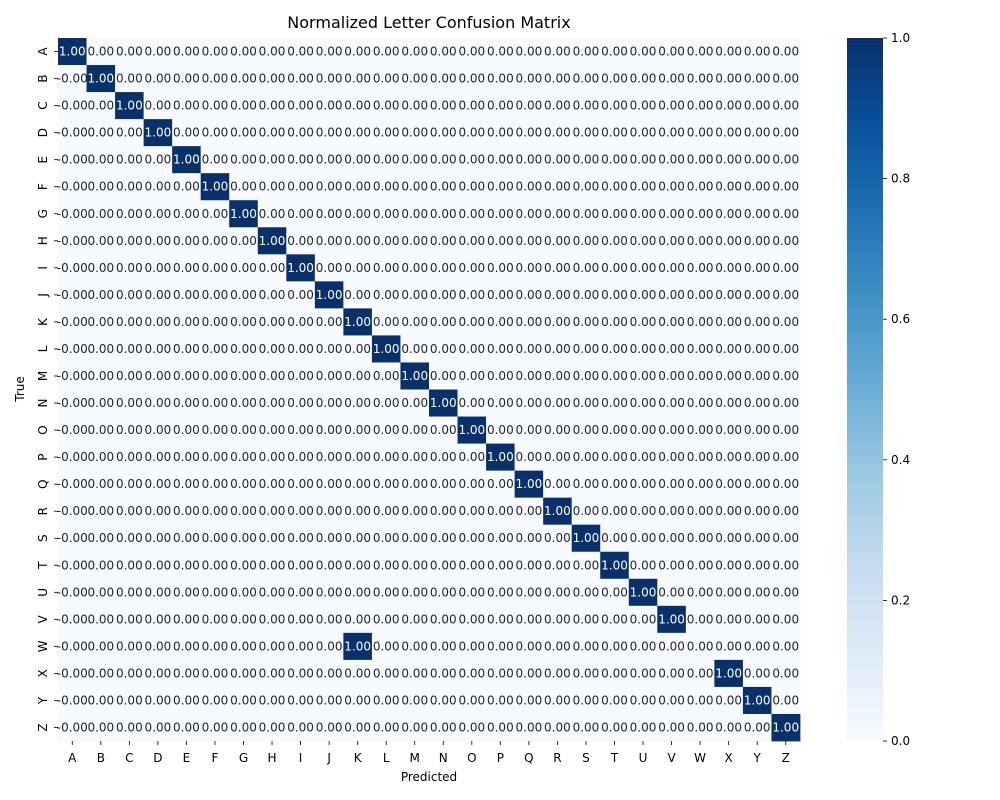 The image size is (1000, 800). Describe the element at coordinates (900, 600) in the screenshot. I see `colorbar-tick-label: 0.2` at that location.